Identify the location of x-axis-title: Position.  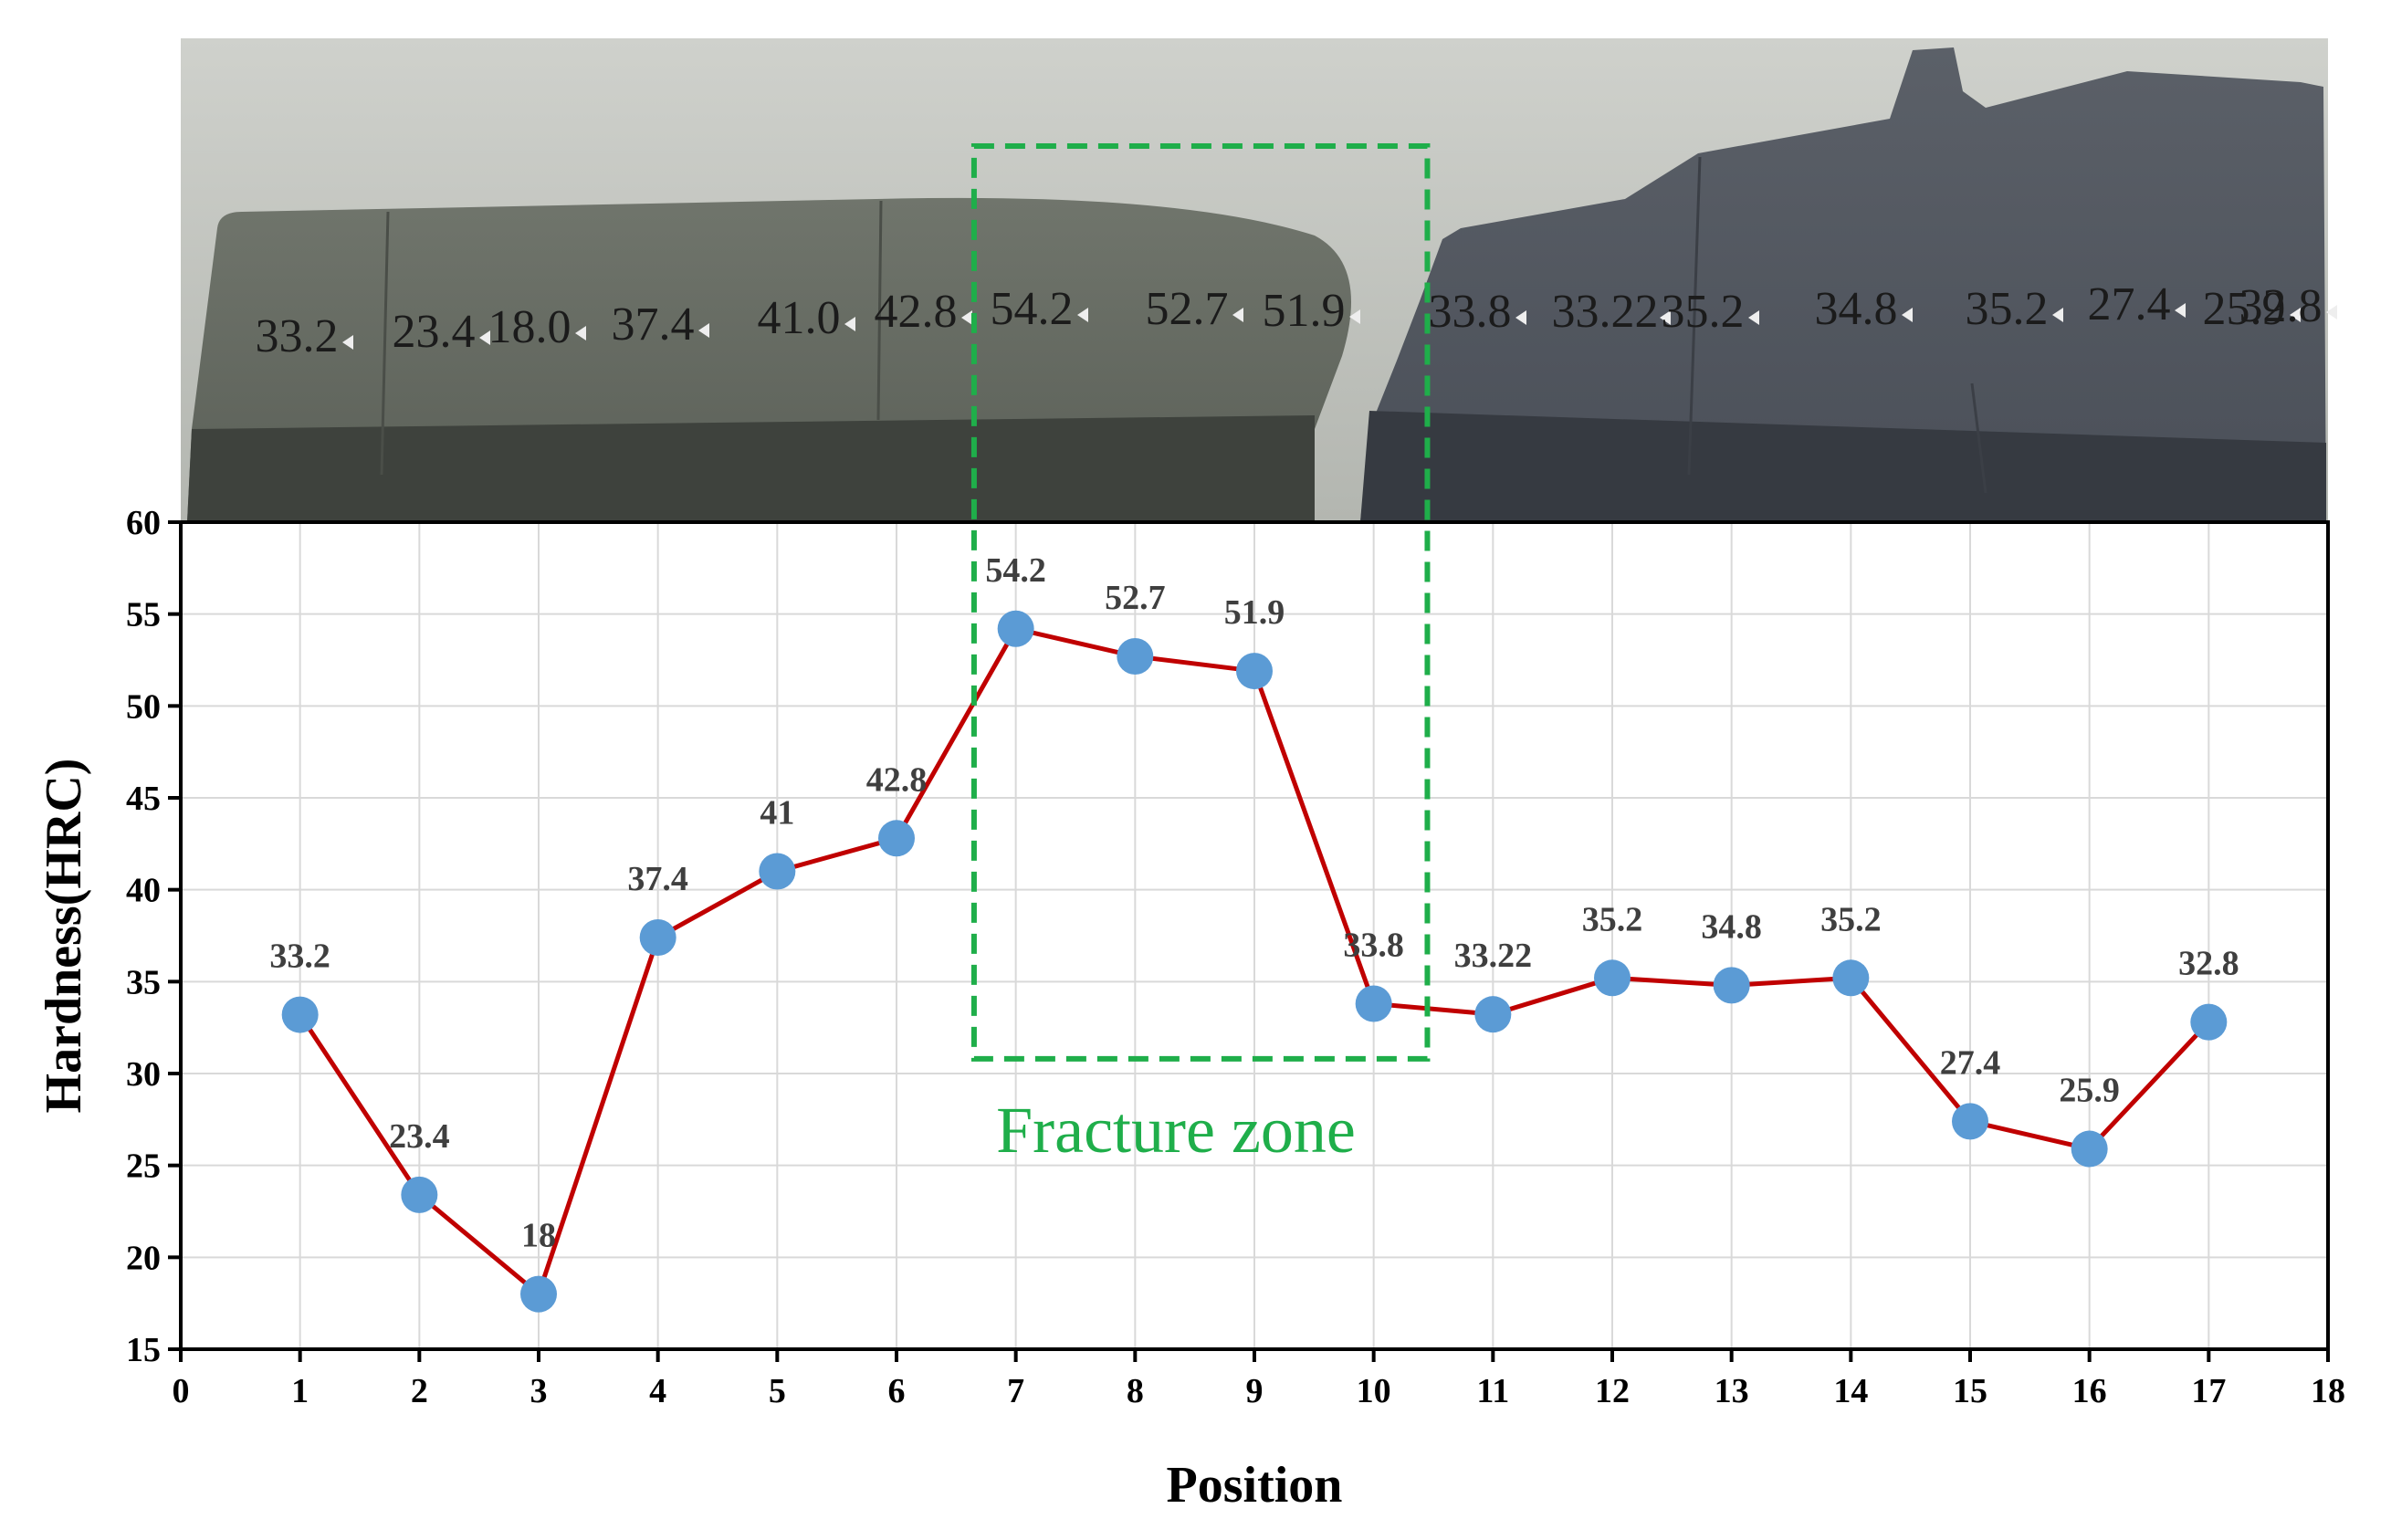
(1255, 1485).